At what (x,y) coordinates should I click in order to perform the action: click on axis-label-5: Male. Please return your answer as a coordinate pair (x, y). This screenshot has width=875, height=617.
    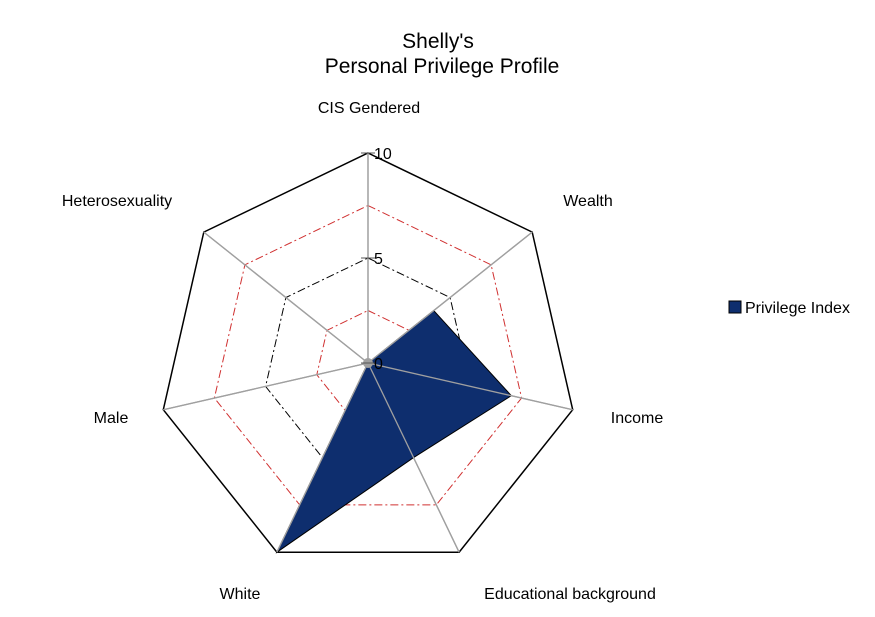
    Looking at the image, I should click on (111, 418).